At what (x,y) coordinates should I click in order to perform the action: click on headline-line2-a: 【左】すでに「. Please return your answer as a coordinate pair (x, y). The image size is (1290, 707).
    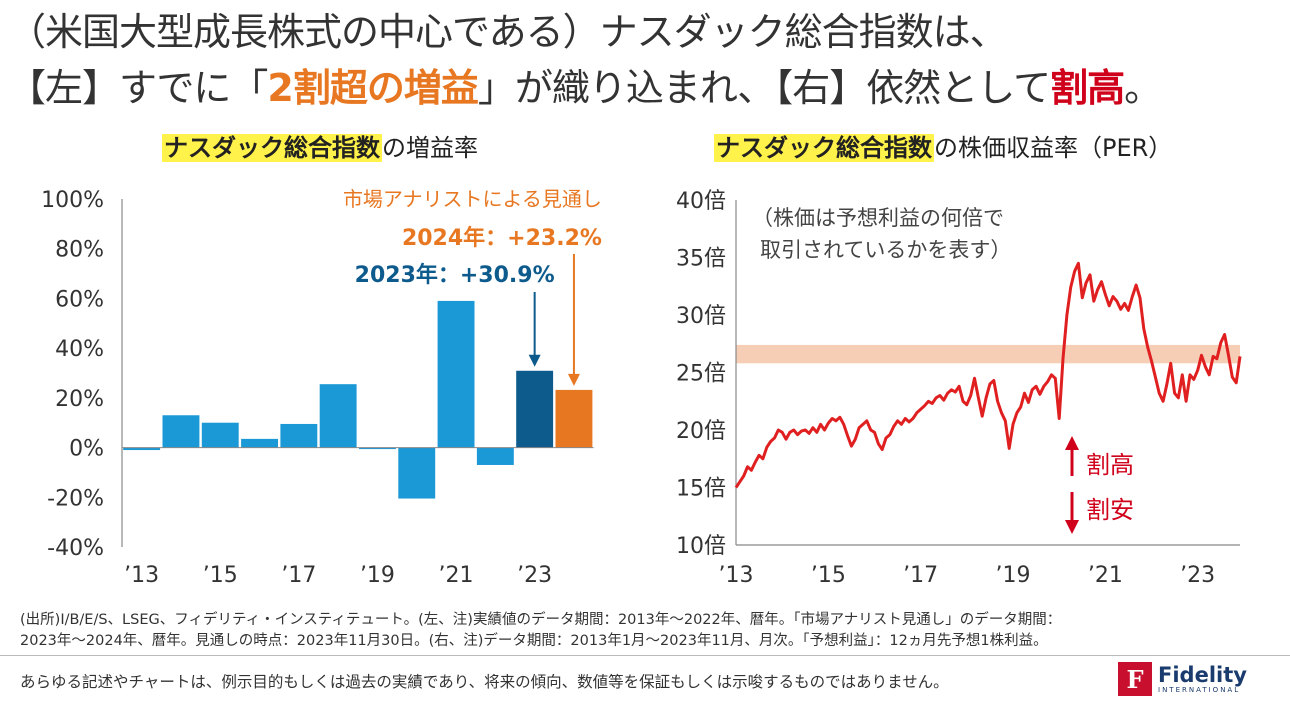
    Looking at the image, I should click on (138, 88).